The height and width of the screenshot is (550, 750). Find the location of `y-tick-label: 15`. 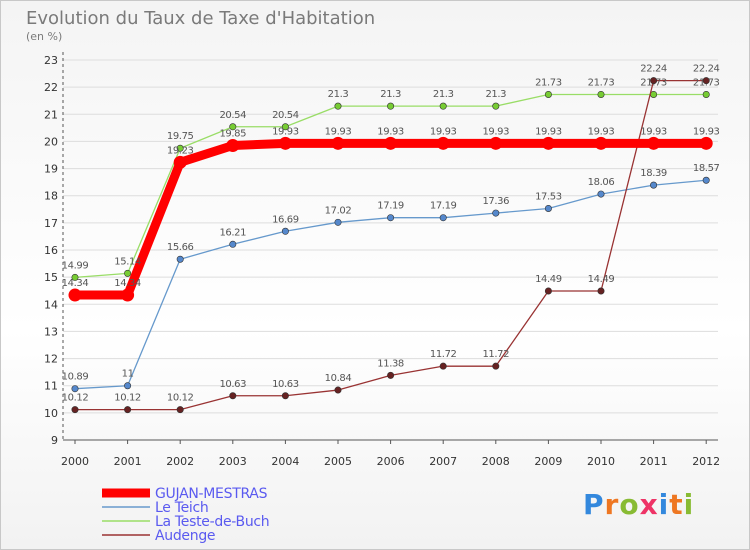

y-tick-label: 15 is located at coordinates (51, 277).